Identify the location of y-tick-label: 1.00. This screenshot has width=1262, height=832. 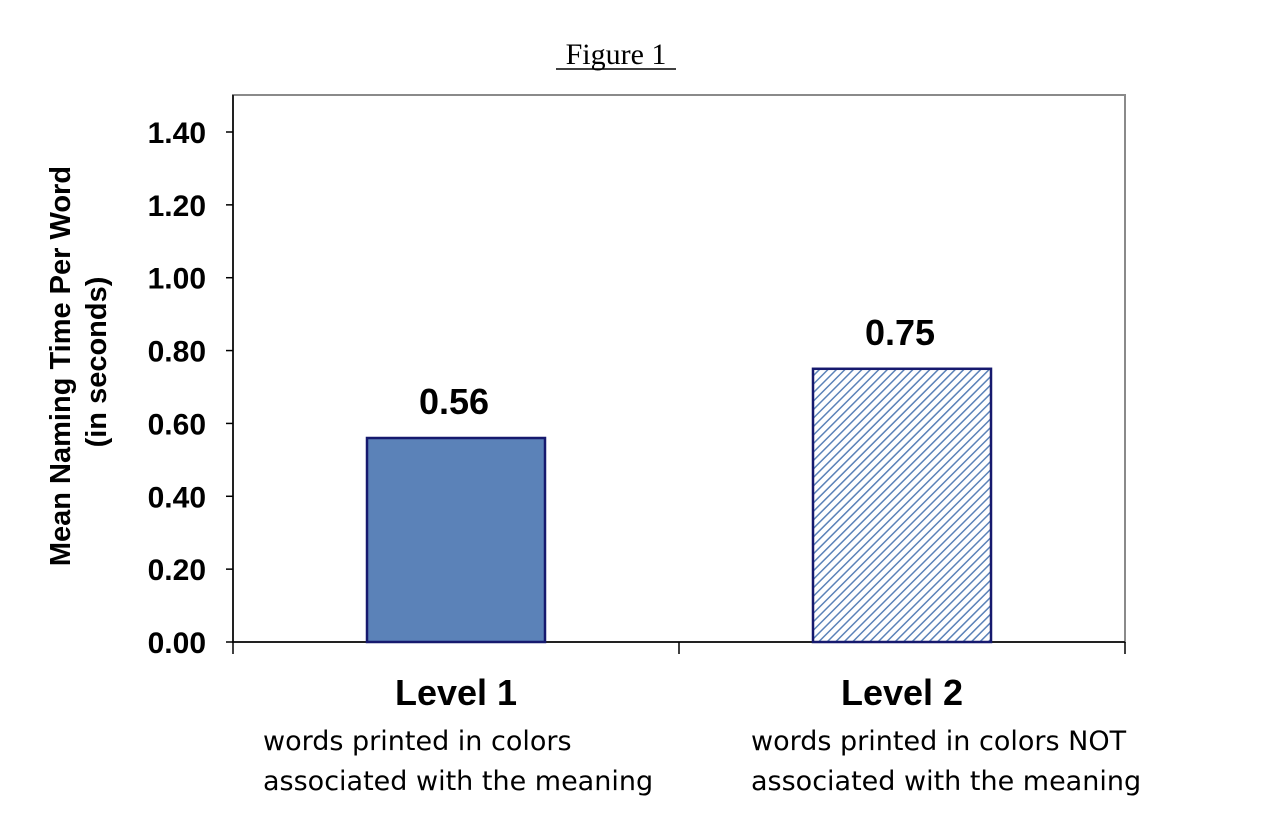
(177, 279).